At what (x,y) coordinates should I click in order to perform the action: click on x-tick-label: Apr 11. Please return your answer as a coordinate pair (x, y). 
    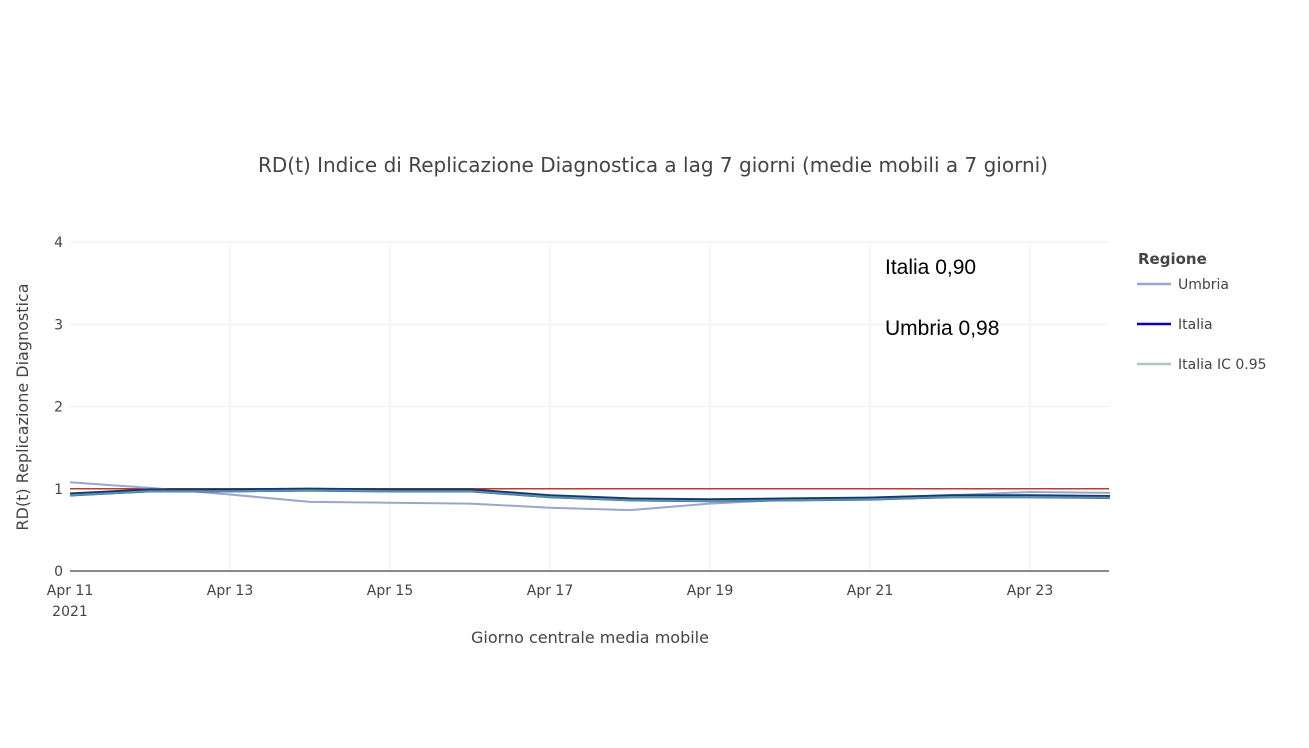
    Looking at the image, I should click on (70, 591).